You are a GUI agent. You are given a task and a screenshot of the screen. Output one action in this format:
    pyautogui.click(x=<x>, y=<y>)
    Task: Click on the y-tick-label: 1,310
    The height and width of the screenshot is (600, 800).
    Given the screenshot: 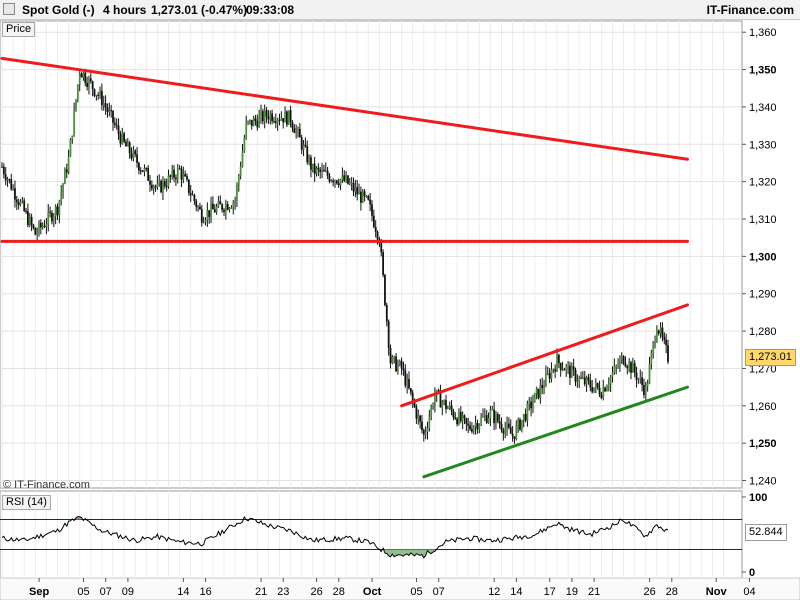 What is the action you would take?
    pyautogui.click(x=763, y=220)
    